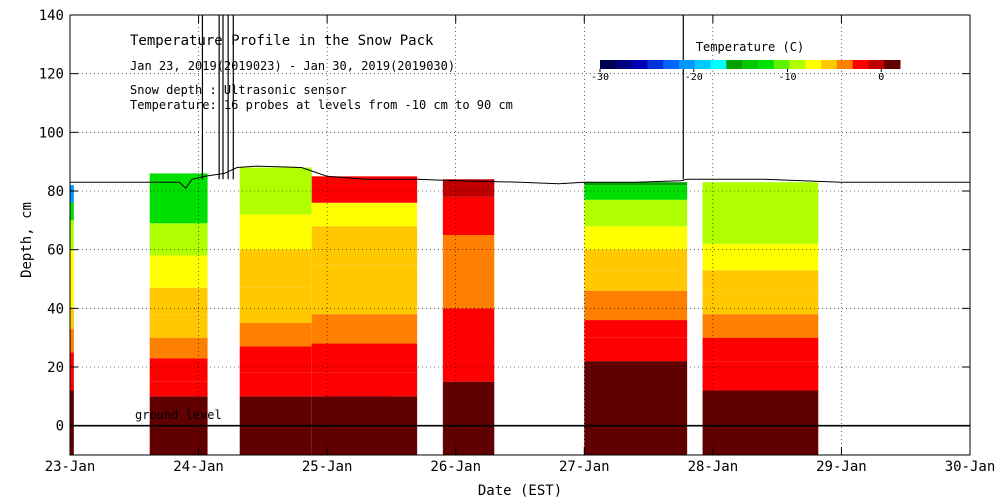 This screenshot has width=1000, height=500. Describe the element at coordinates (970, 467) in the screenshot. I see `x-tick-label-30-Jan: 30-Jan` at that location.